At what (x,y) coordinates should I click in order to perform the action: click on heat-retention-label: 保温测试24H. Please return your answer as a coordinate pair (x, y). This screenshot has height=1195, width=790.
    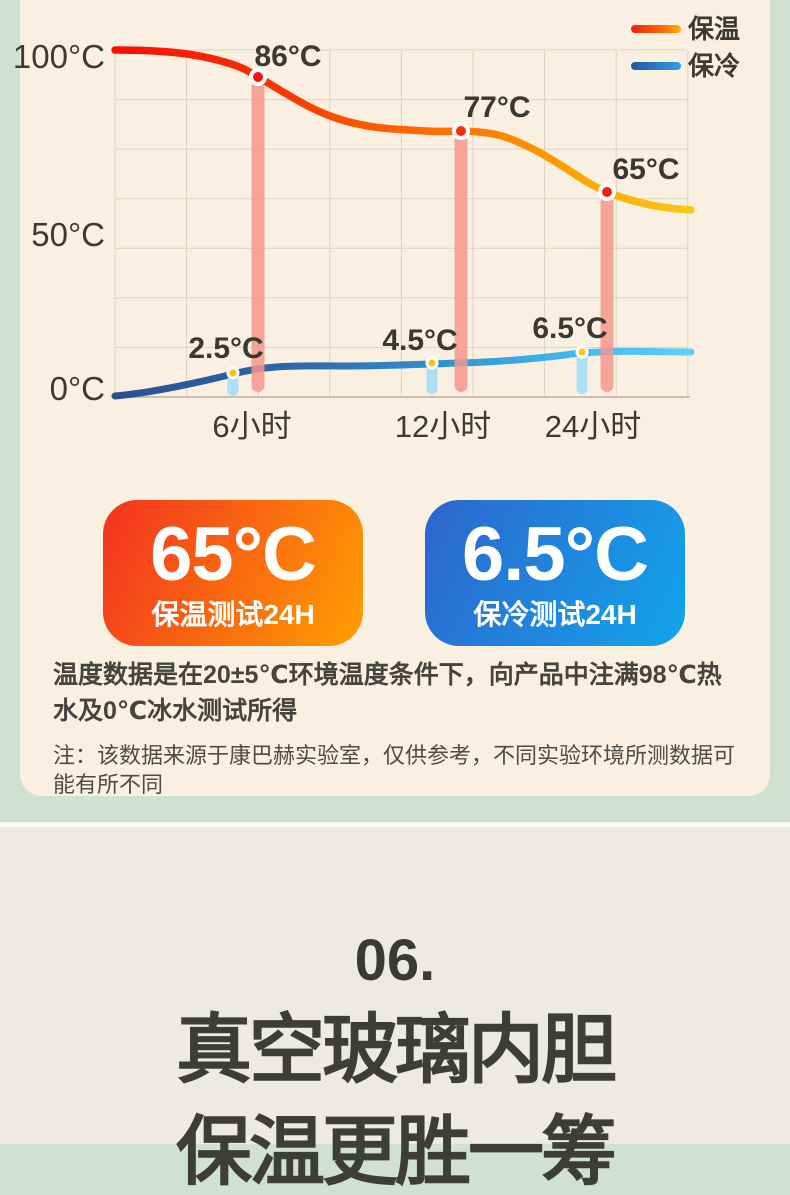
    Looking at the image, I should click on (233, 614).